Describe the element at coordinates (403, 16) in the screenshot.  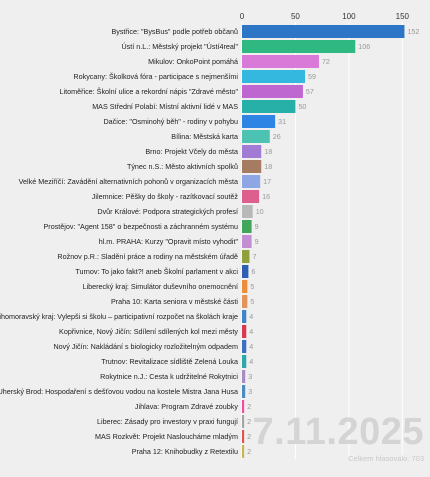
I see `x-tick-label: 150` at that location.